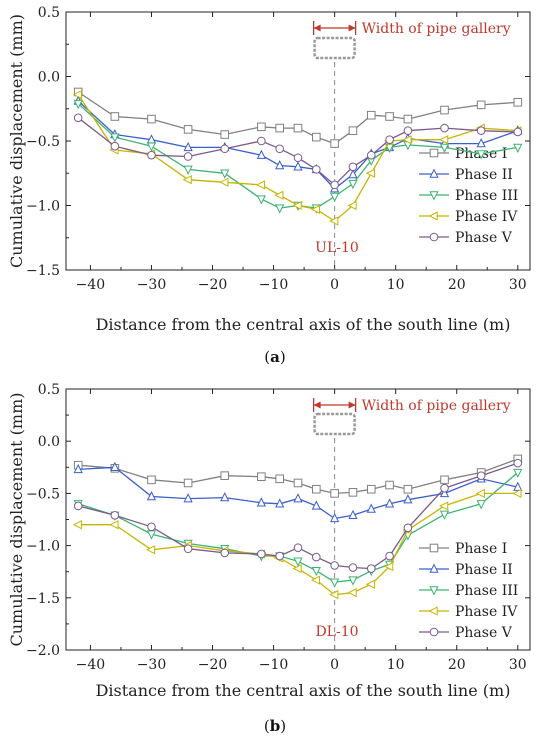 The width and height of the screenshot is (550, 747). I want to click on panel-caption: (b), so click(275, 726).